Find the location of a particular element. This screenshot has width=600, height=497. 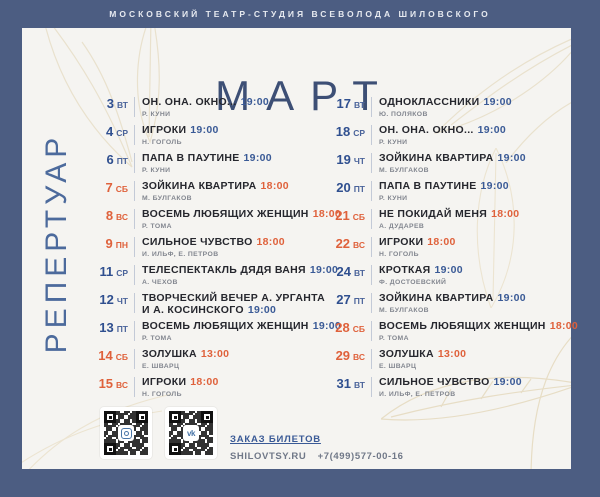

schedule-row: 21 СБ НЕ ПОКИДАЙ МЕНЯ 18:00 А. ДУДАРЕВ is located at coordinates (445, 222).